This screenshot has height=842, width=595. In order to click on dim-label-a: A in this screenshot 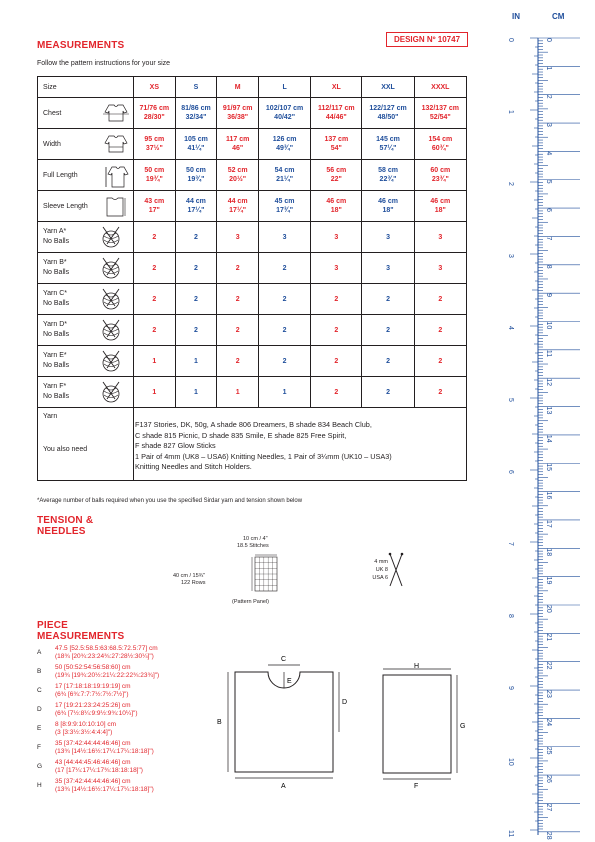, I will do `click(283, 786)`.